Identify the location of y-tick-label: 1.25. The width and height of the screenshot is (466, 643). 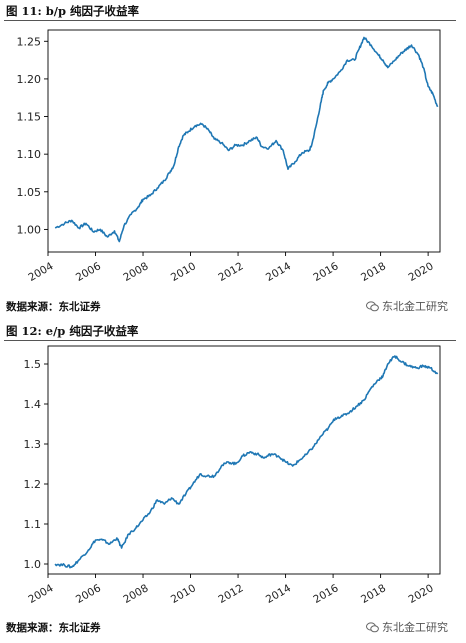
(29, 41).